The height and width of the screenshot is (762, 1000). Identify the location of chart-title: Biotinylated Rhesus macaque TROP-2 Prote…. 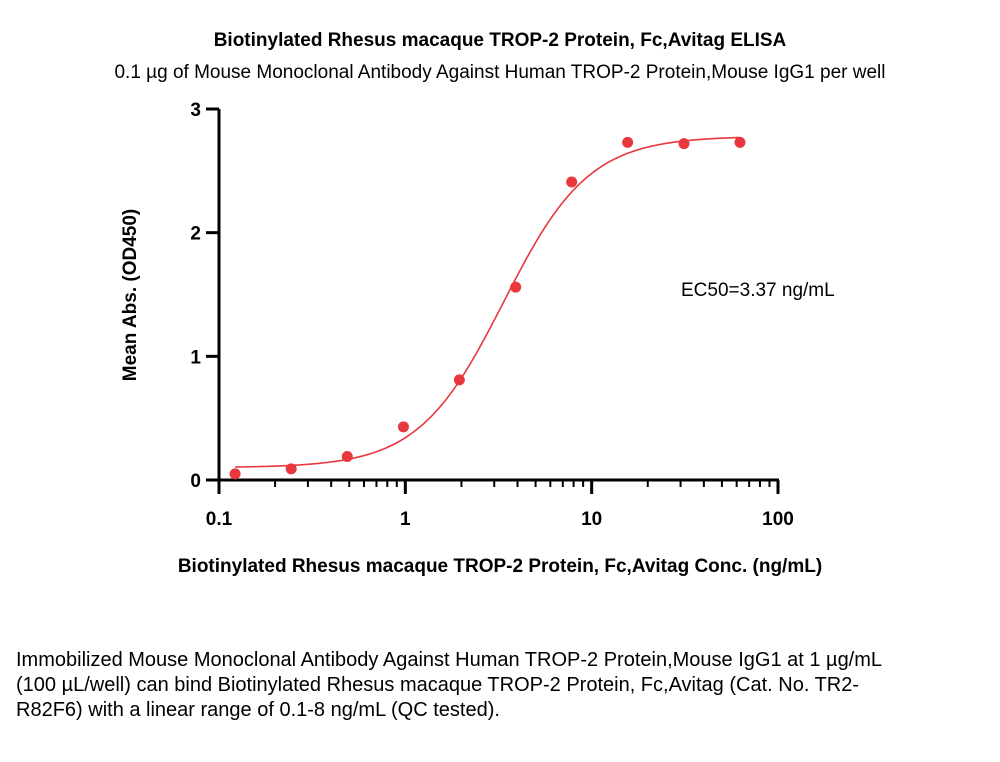
(500, 40).